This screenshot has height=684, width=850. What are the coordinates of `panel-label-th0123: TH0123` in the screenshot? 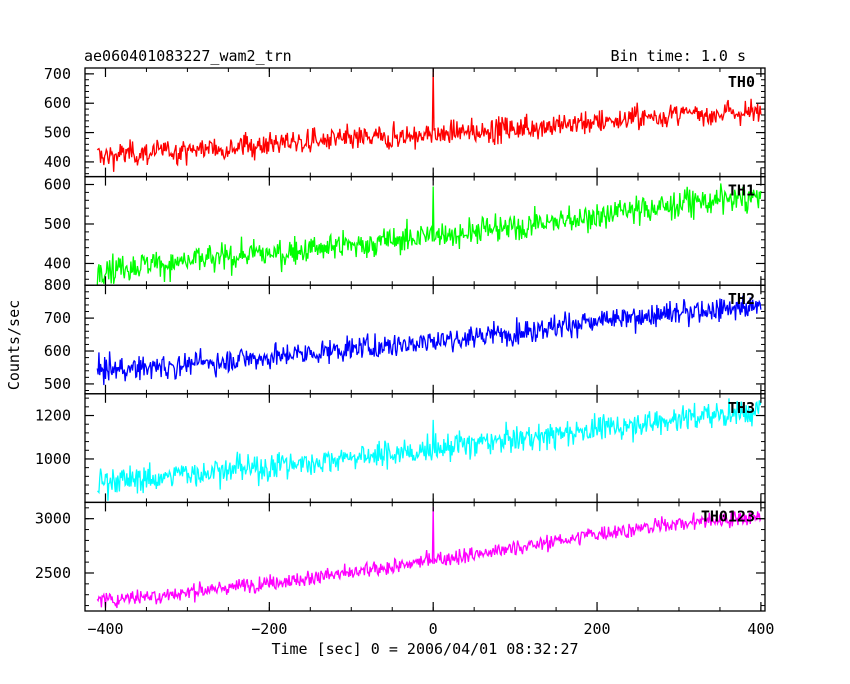 It's located at (728, 516).